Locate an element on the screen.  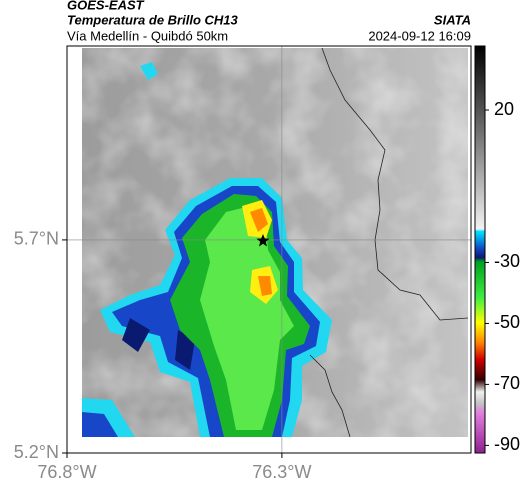
location-marker is located at coordinates (263, 240).